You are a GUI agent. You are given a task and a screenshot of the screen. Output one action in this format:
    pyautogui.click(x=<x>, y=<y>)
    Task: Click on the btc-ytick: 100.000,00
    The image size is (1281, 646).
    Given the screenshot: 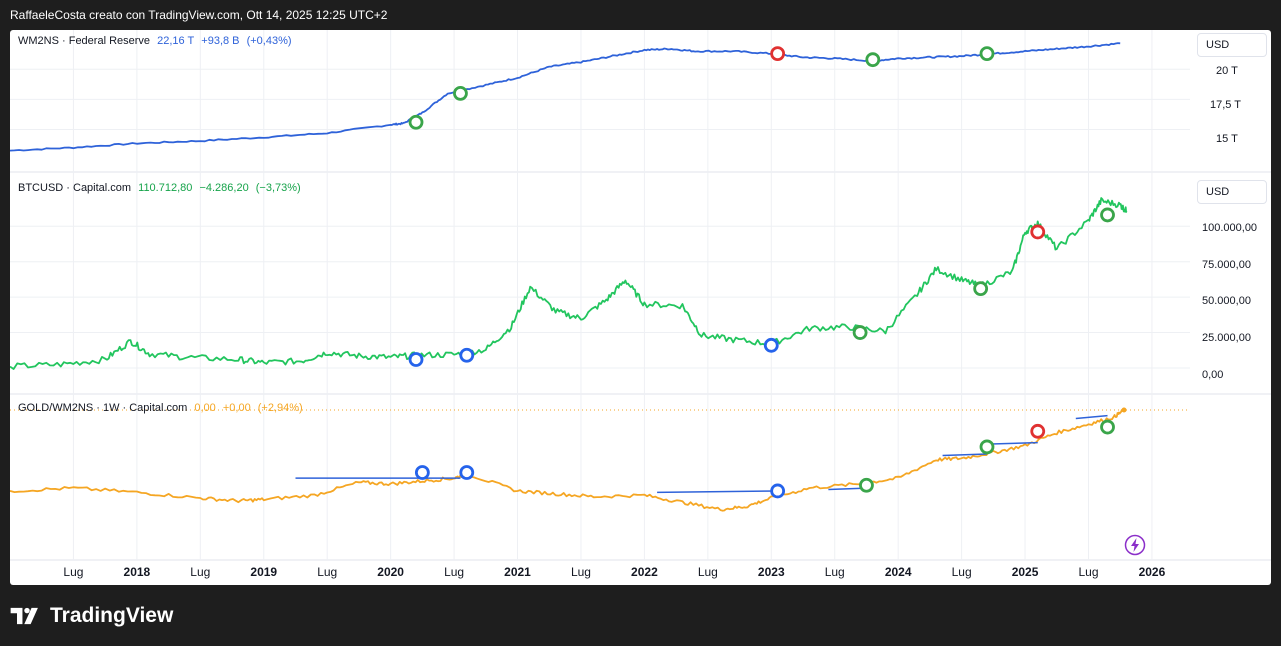 What is the action you would take?
    pyautogui.click(x=1230, y=228)
    